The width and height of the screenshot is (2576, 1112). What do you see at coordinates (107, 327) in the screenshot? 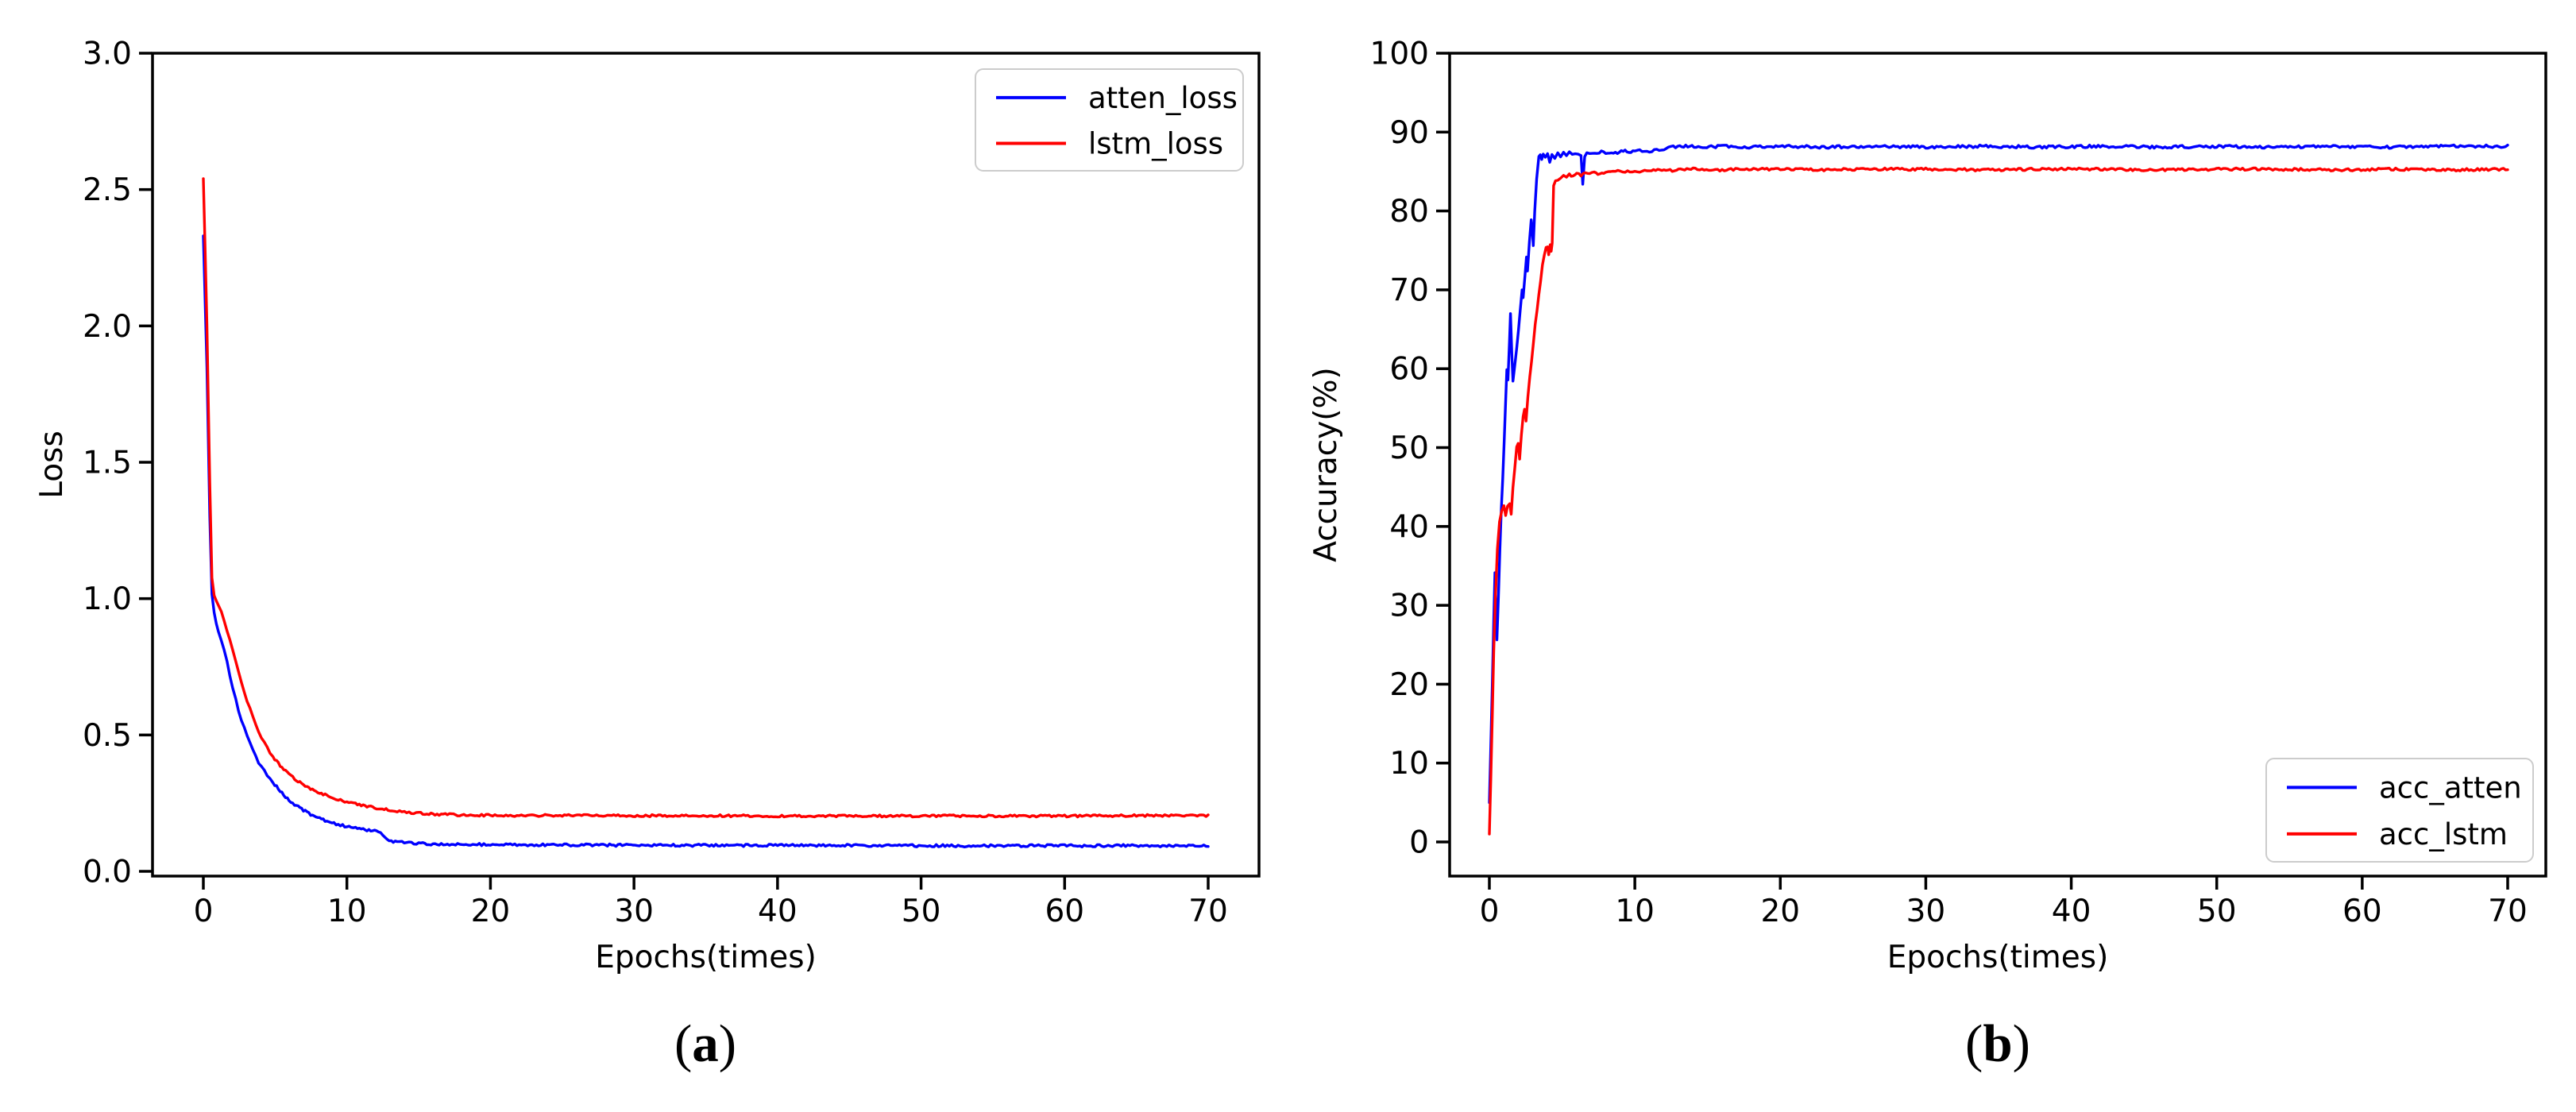
I see `y-tick-label: 2.0` at bounding box center [107, 327].